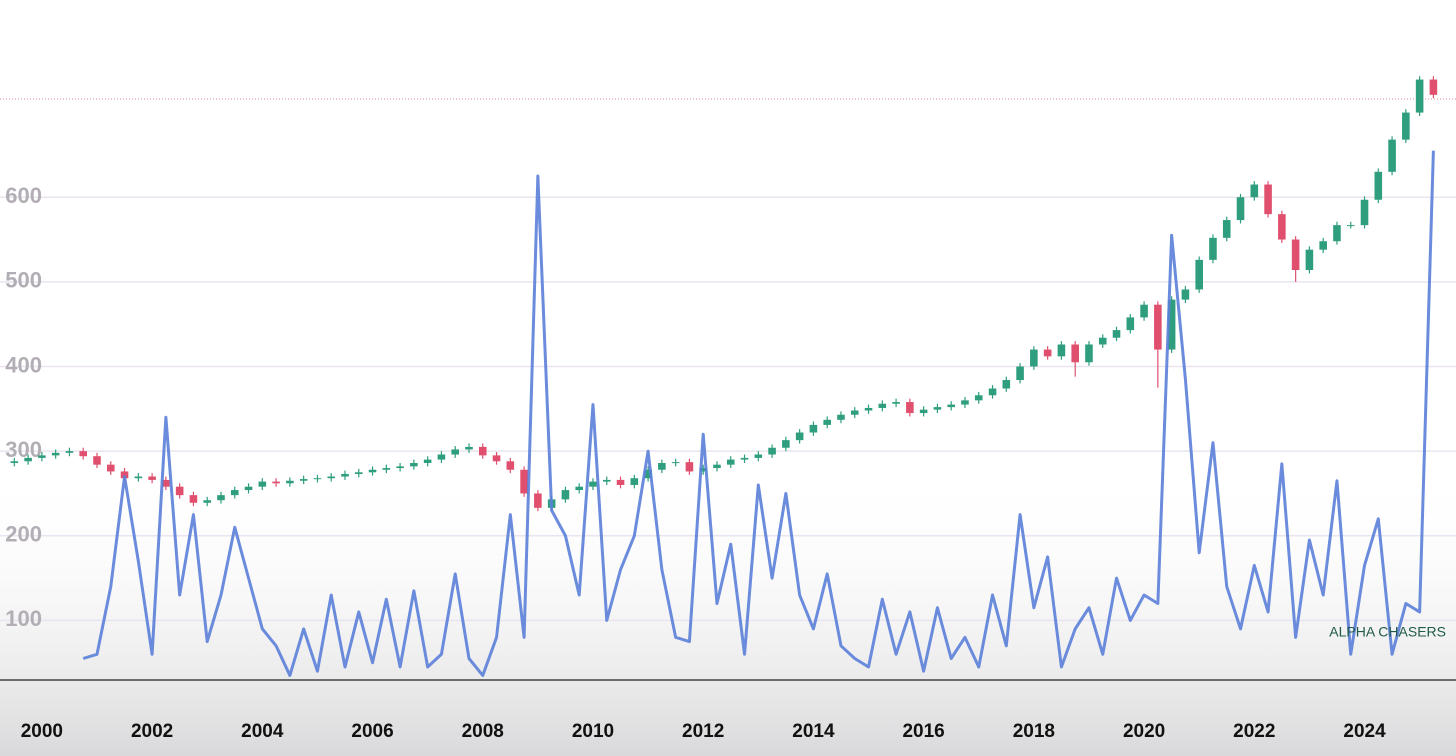  What do you see at coordinates (23, 280) in the screenshot?
I see `y-tick-label: 500` at bounding box center [23, 280].